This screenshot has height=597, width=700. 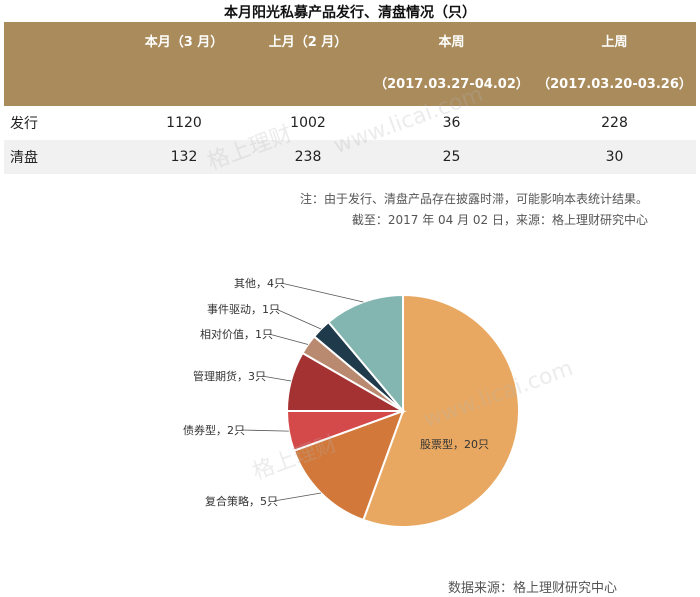 What do you see at coordinates (350, 13) in the screenshot?
I see `table-title: 本月阳光私募产品发行、清盘情况（只）` at bounding box center [350, 13].